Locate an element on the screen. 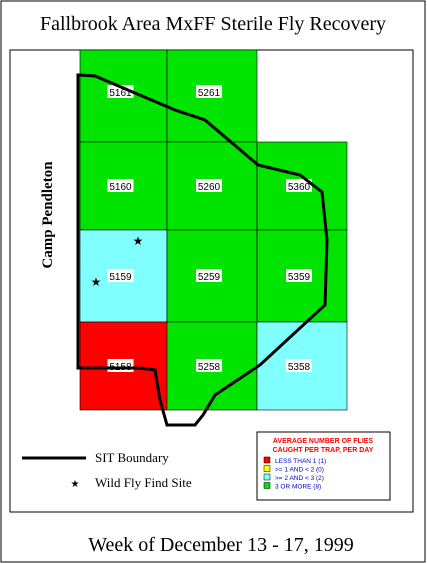  key-box is located at coordinates (323, 466).